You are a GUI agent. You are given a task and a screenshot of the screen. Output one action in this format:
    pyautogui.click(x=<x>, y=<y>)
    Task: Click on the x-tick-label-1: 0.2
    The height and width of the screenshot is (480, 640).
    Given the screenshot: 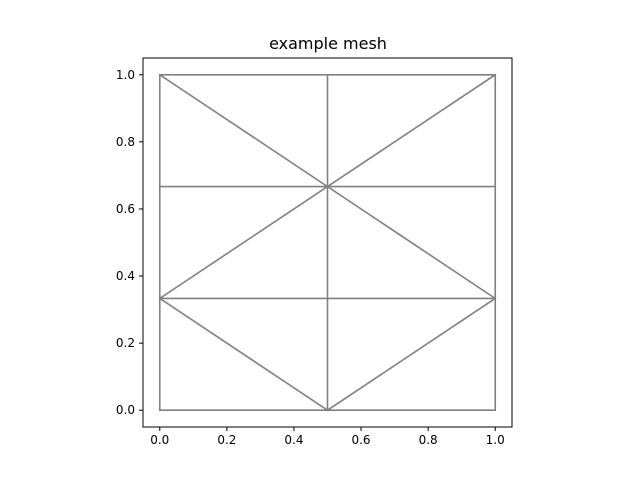 What is the action you would take?
    pyautogui.click(x=226, y=440)
    